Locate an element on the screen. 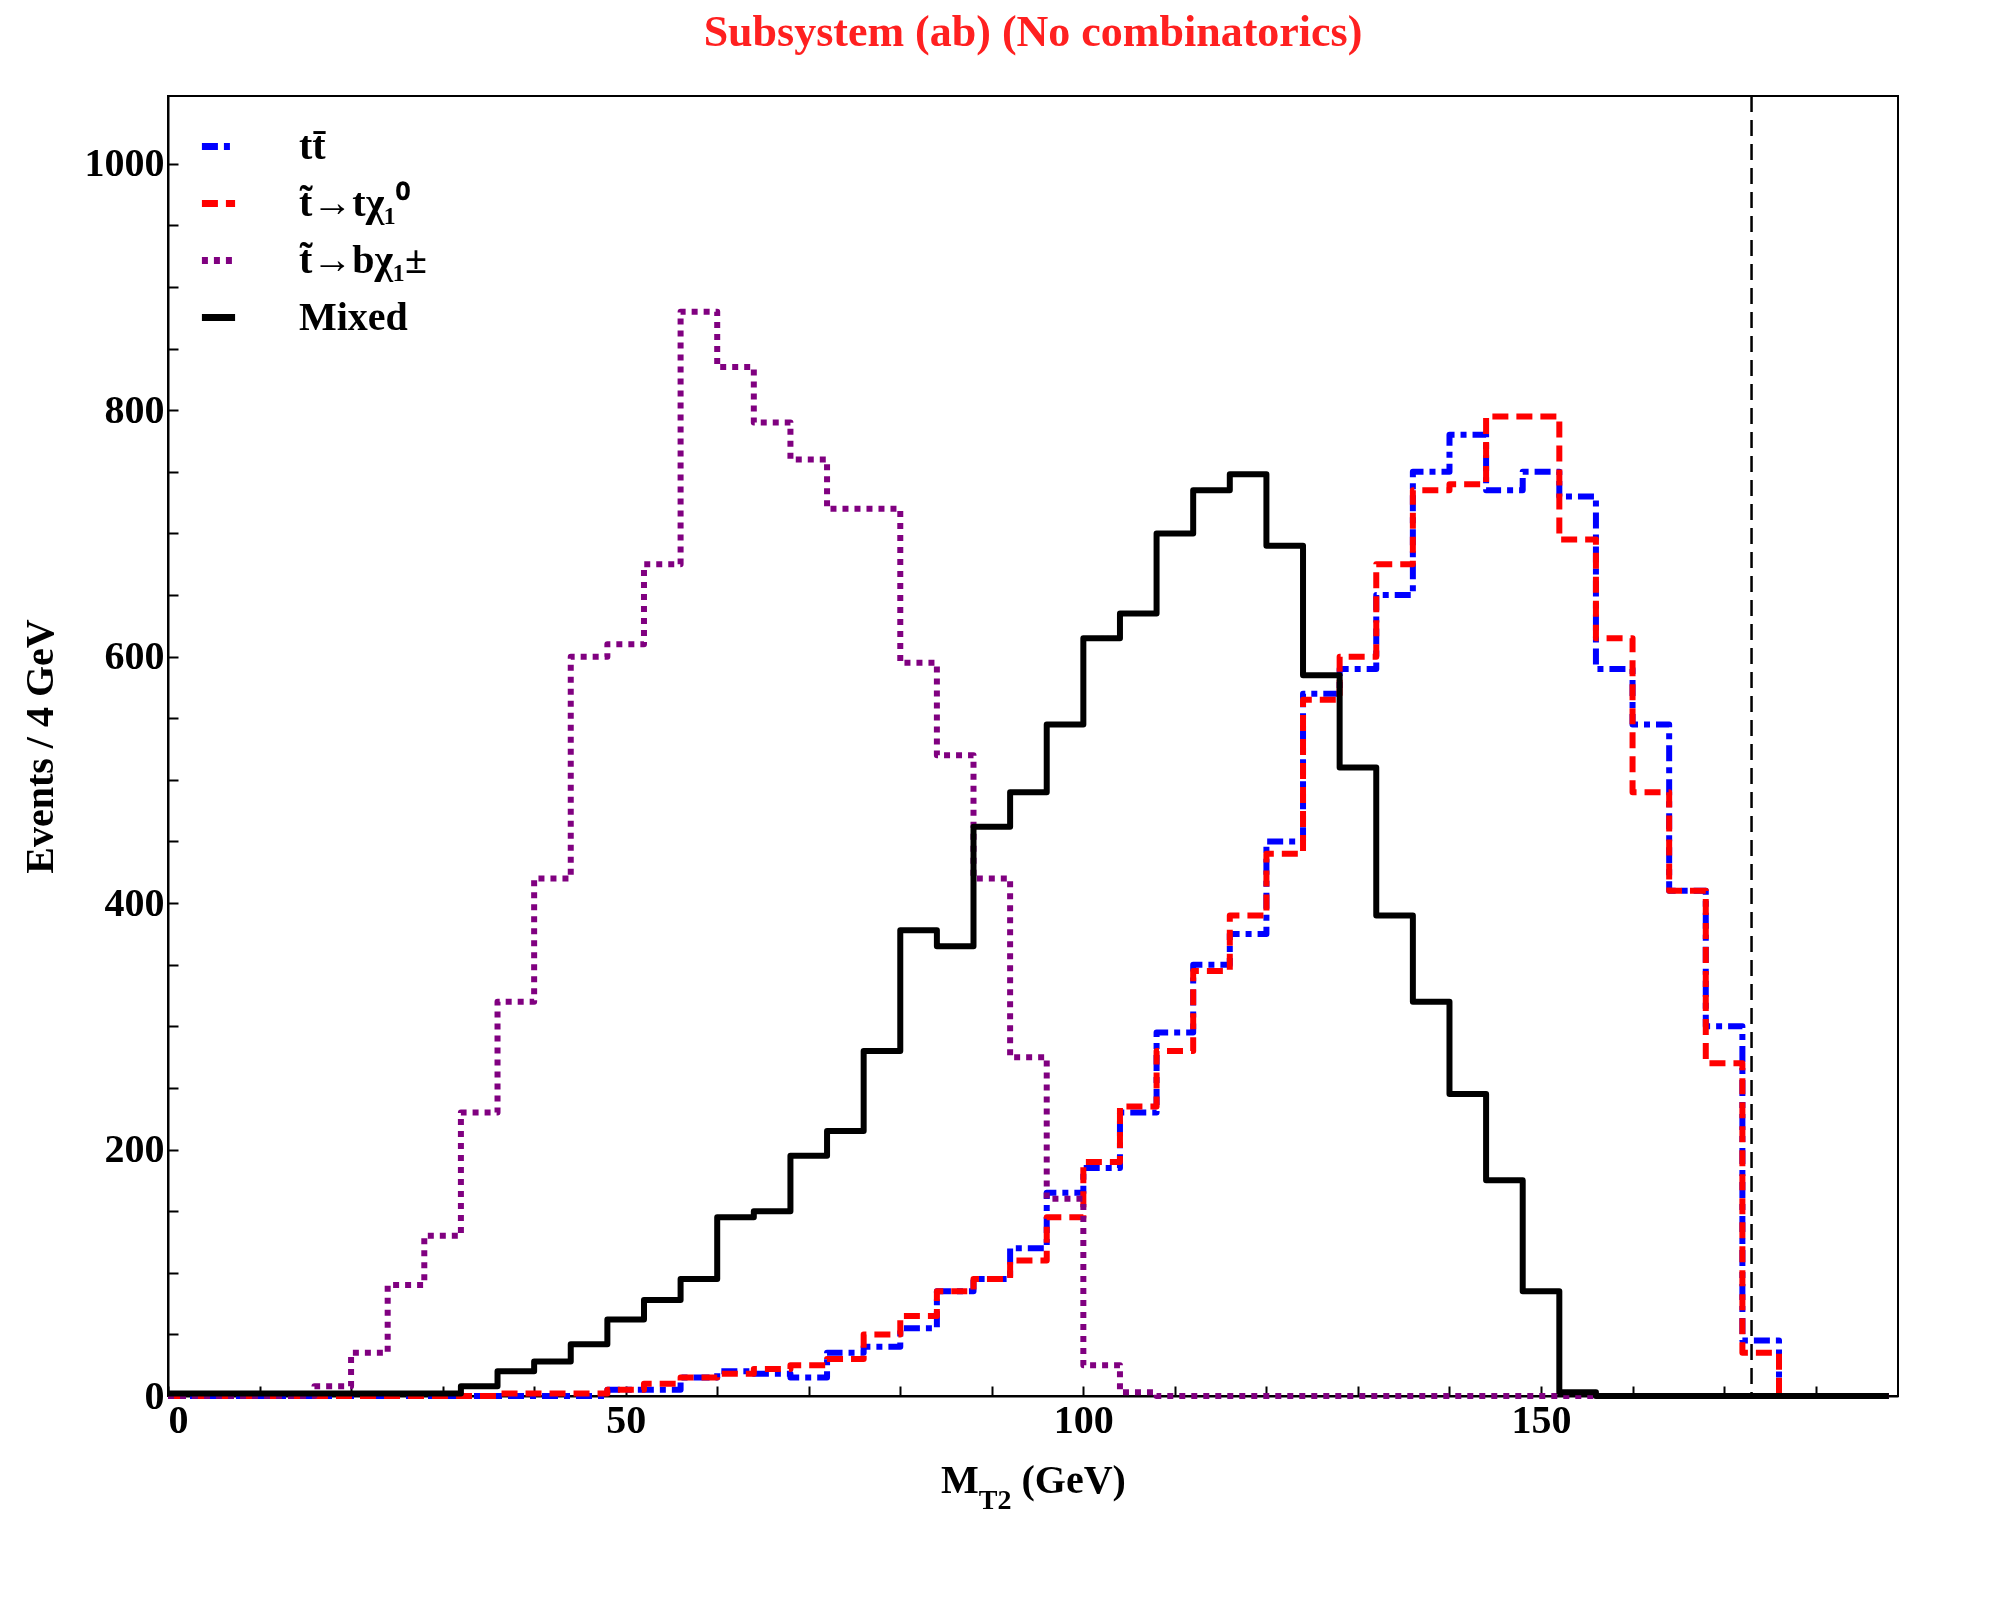  x-tick-label: 50 is located at coordinates (626, 1419).